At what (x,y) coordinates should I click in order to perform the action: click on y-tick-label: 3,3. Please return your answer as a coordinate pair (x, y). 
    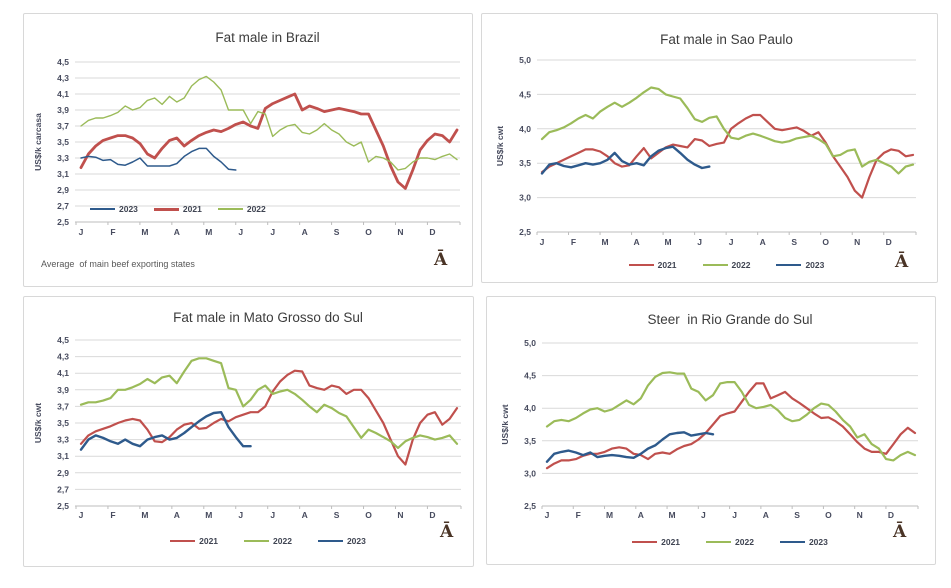
    Looking at the image, I should click on (63, 158).